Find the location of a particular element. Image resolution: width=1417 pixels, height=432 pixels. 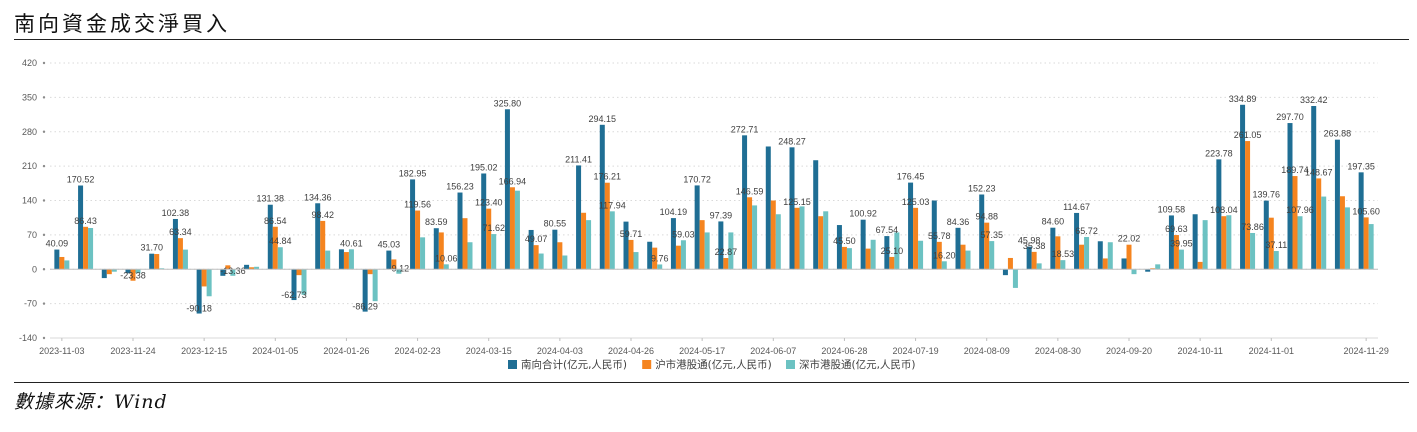

y-tick-label: 420 is located at coordinates (29, 63).